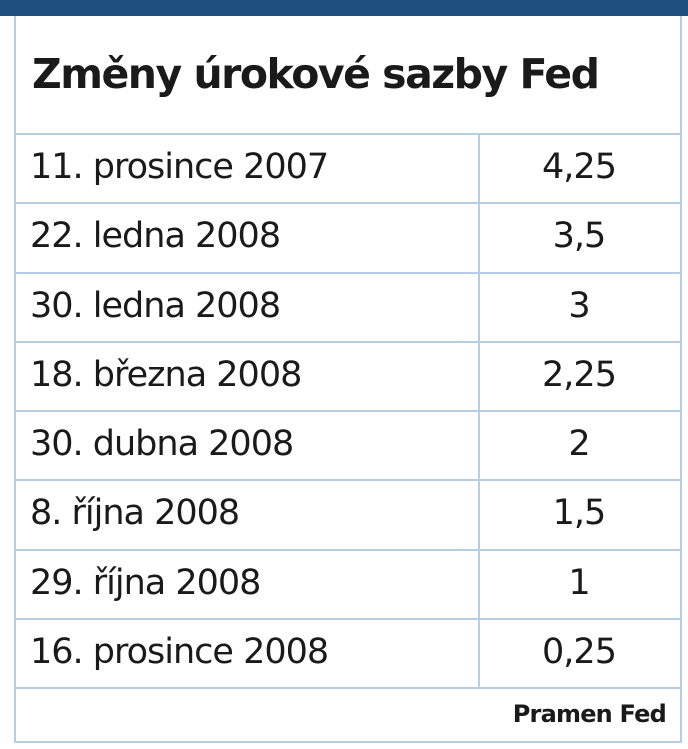 Image resolution: width=688 pixels, height=749 pixels. I want to click on rate-cell: 1, so click(579, 582).